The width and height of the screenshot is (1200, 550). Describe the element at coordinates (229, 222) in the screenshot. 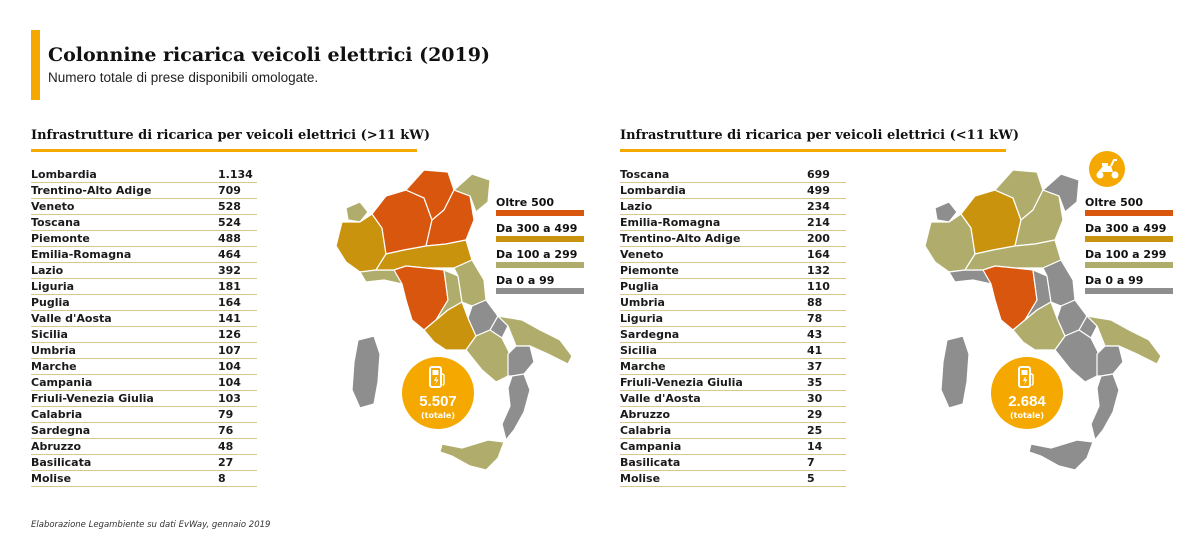

I see `region-value: 524` at that location.